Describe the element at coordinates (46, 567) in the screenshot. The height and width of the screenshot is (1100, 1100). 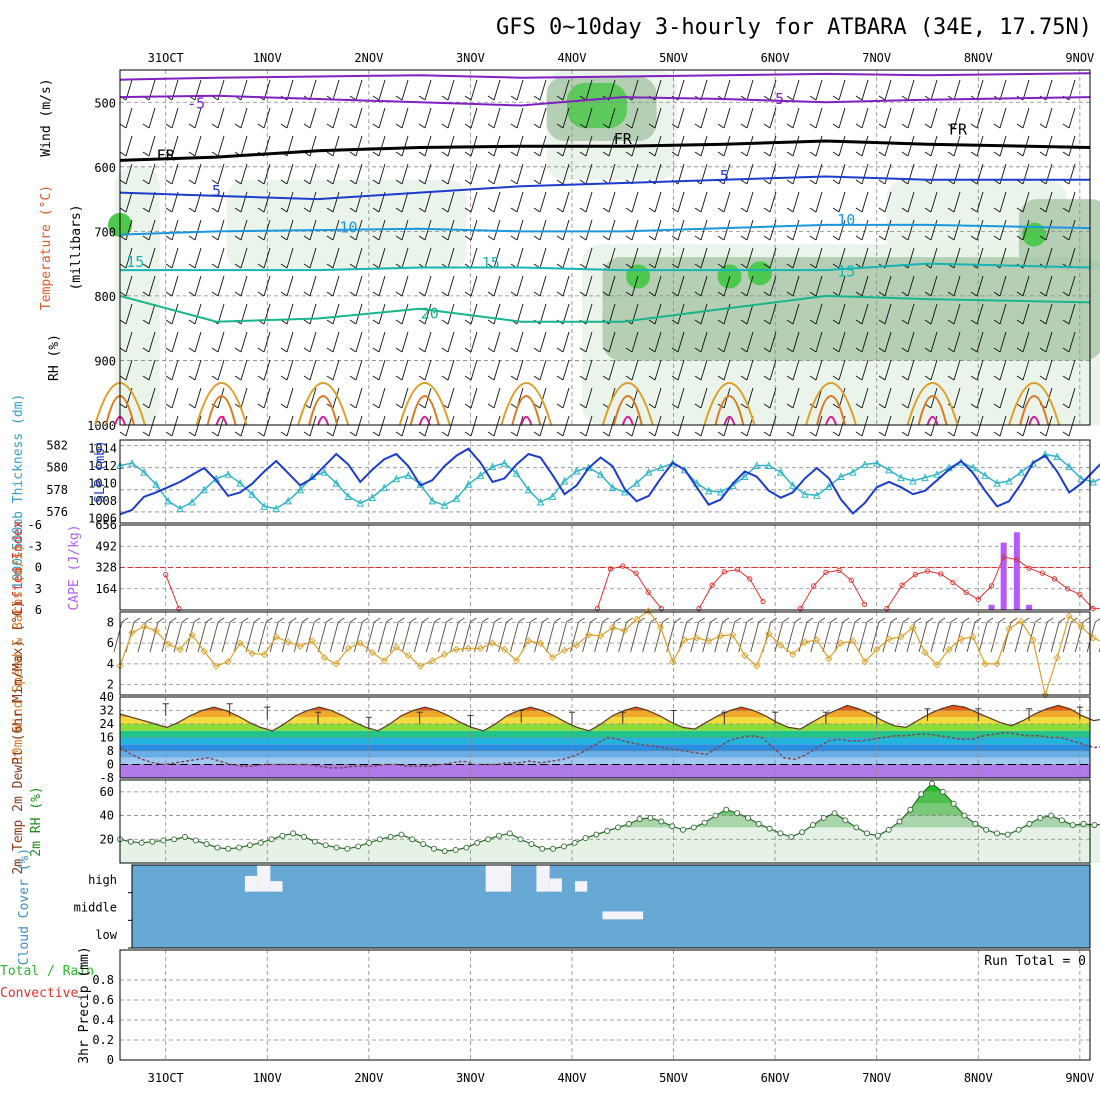
I see `li-ylabel: Lifted Index CAPE (J/kg)` at that location.